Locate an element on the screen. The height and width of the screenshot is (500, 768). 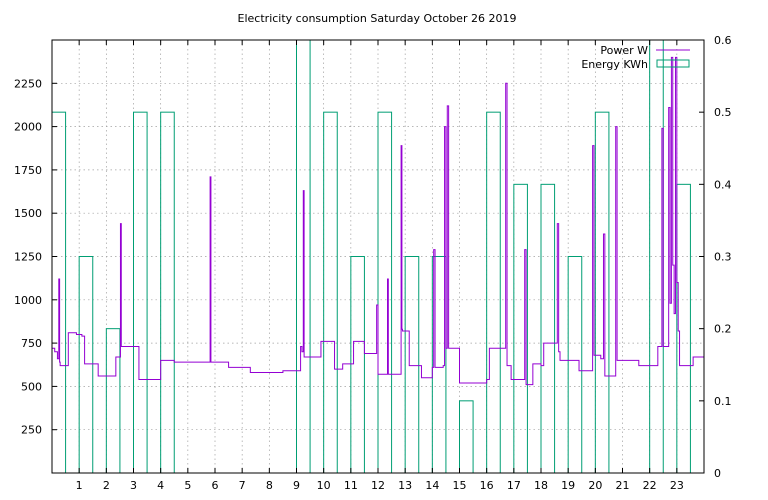
x-tick-label: 11 is located at coordinates (351, 485).